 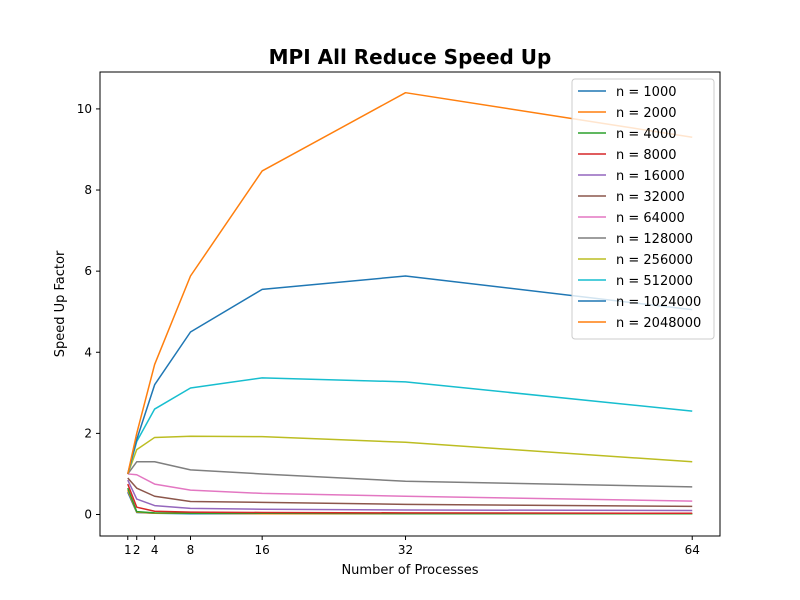 What do you see at coordinates (191, 550) in the screenshot?
I see `x-tick-label: 8` at bounding box center [191, 550].